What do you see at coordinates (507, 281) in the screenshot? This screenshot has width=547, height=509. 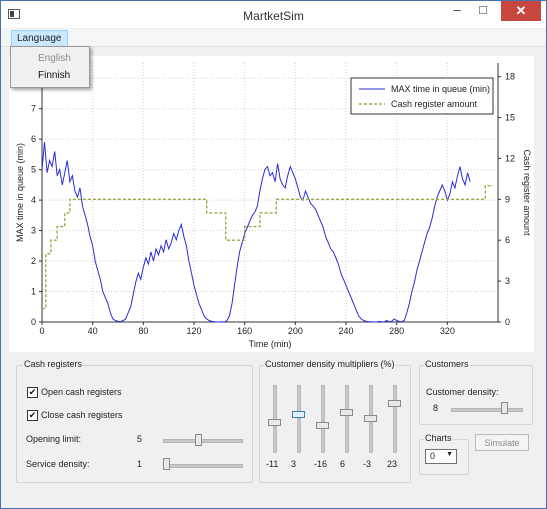 I see `y-right-tick-label: 3` at bounding box center [507, 281].